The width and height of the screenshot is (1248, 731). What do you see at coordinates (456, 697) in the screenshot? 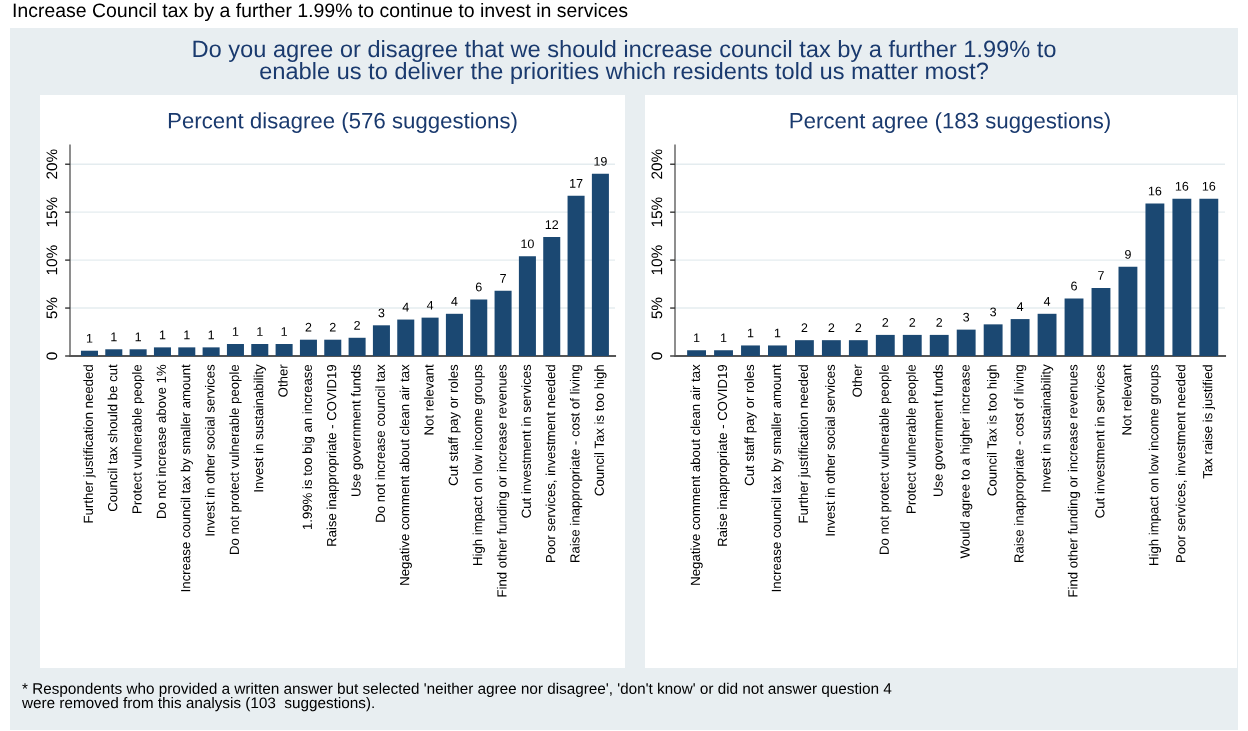
I see `text: * Respondents who provided a written answer but selected 'neither agree nor disagree', 'don't know' or did not answer question 4 were removed from this analysis (103 suggestions).` at bounding box center [456, 697].